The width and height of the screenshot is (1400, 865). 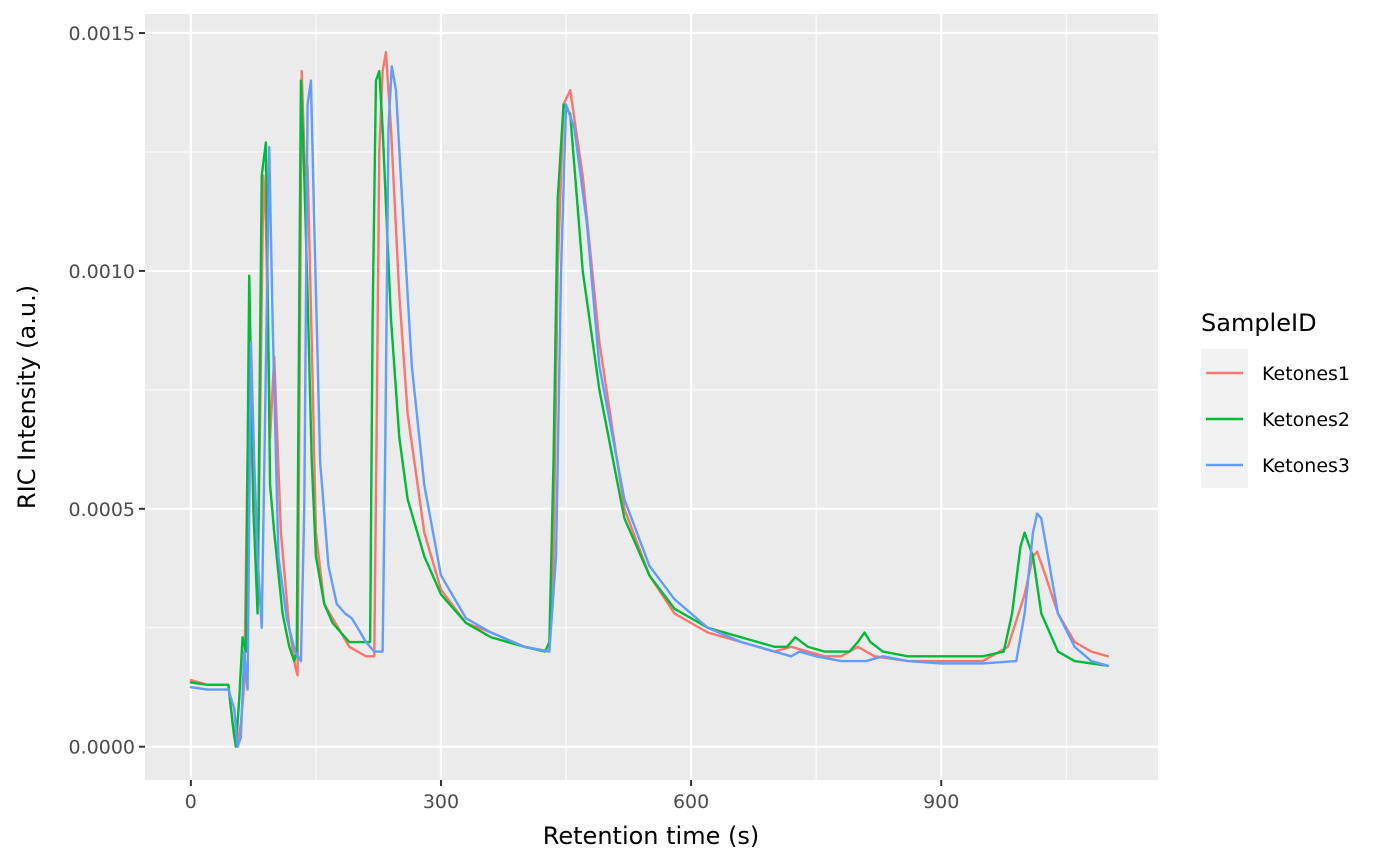 What do you see at coordinates (102, 272) in the screenshot?
I see `y-tick-label: 0.0010` at bounding box center [102, 272].